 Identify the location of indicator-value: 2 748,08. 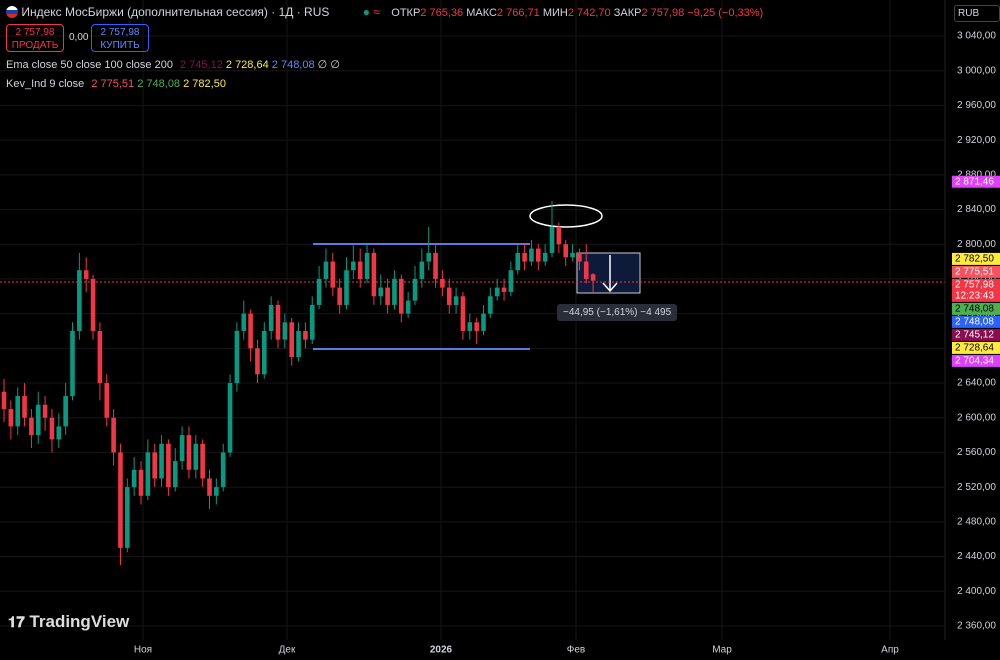
(159, 84).